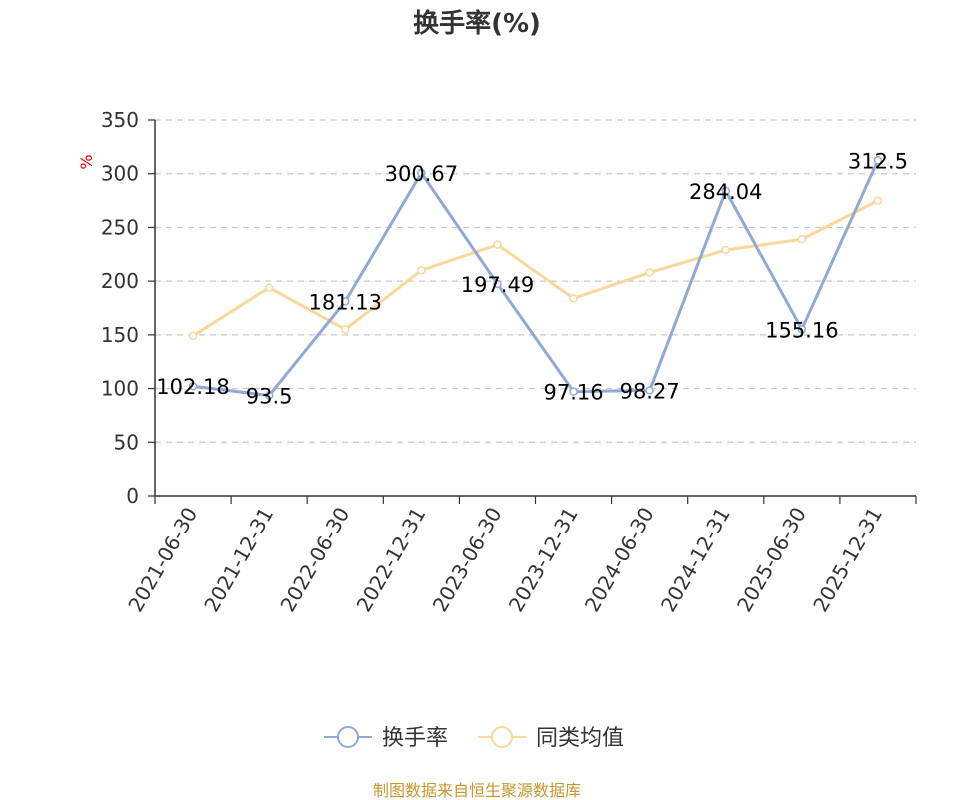 The height and width of the screenshot is (800, 954). Describe the element at coordinates (126, 442) in the screenshot. I see `y-tick-label: 50` at that location.